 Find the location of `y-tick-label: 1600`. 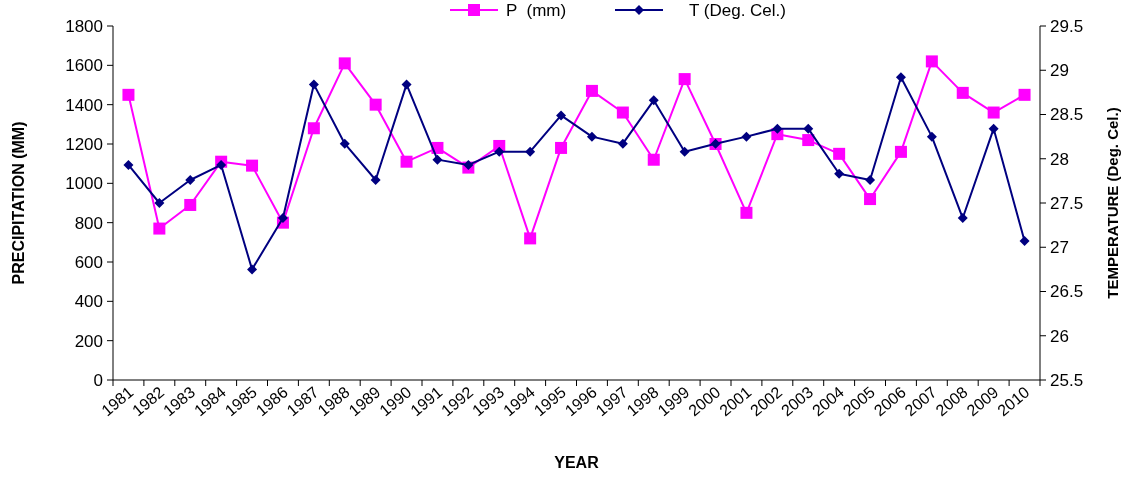

y-tick-label: 1600 is located at coordinates (84, 66).